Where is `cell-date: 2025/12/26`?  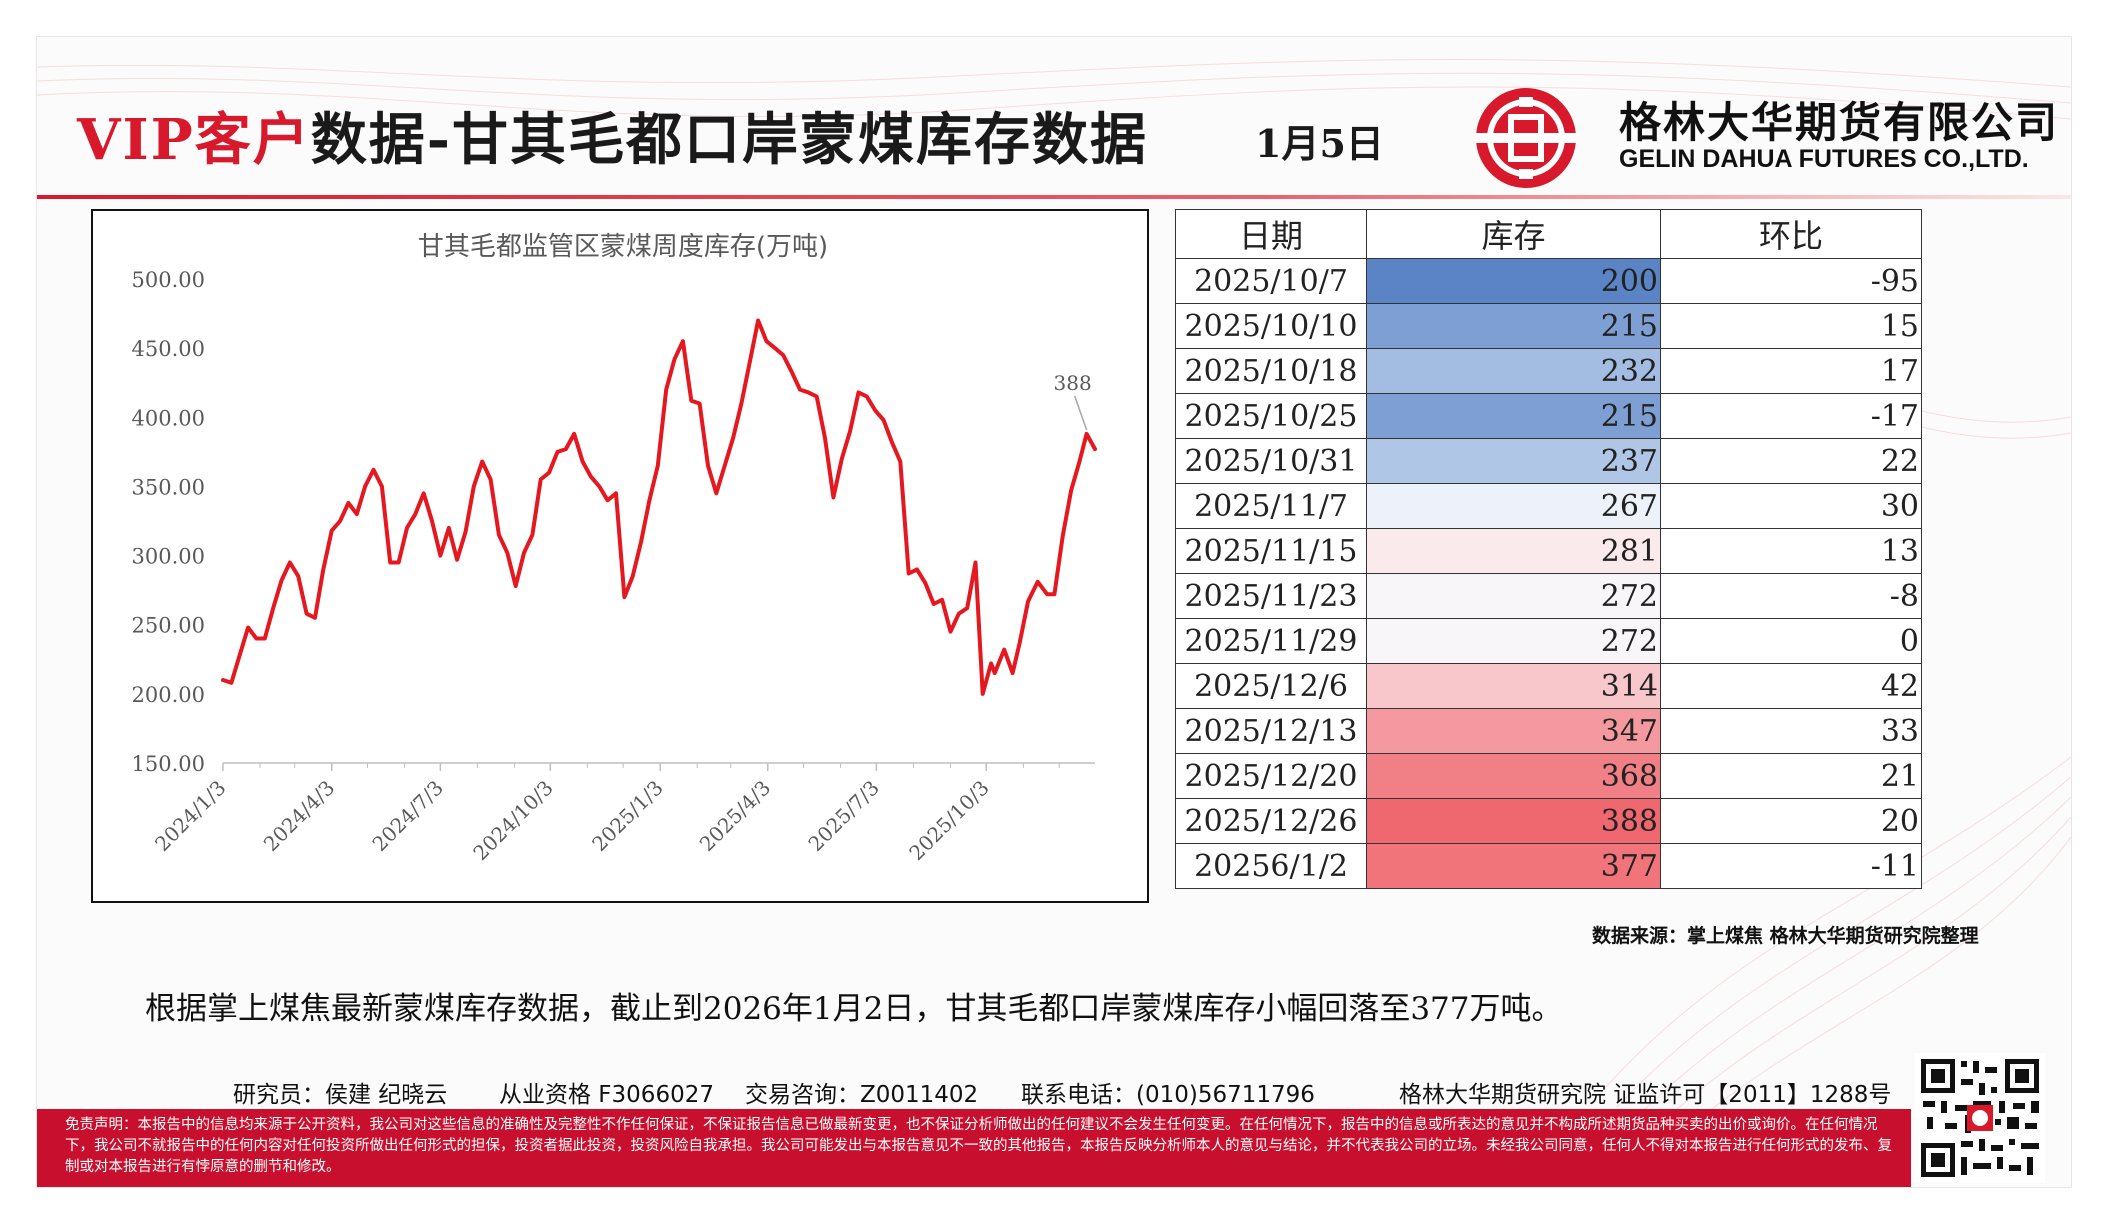 cell-date: 2025/12/26 is located at coordinates (1271, 821).